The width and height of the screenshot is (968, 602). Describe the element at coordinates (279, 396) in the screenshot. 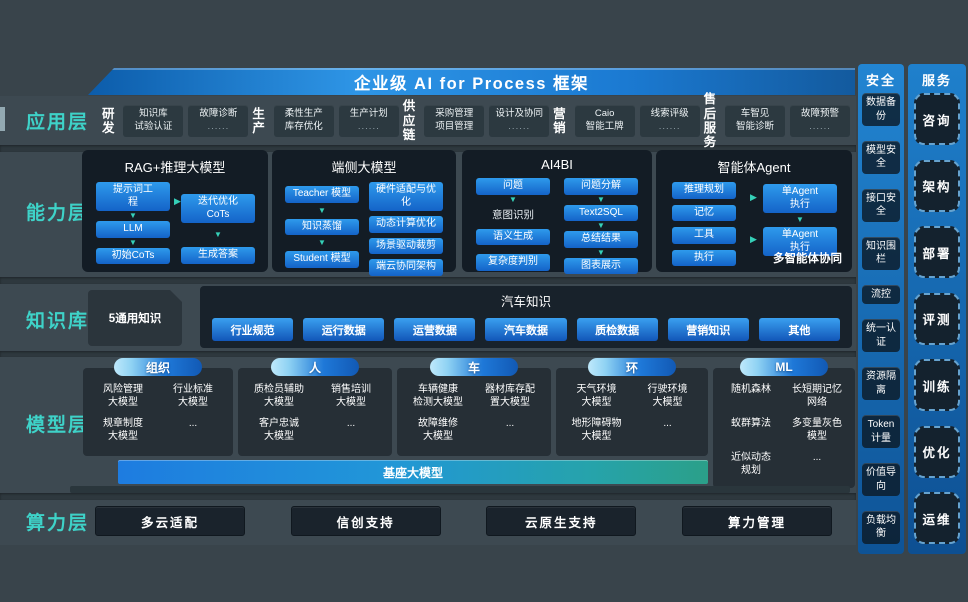

I see `model-item: 质检员辅助 大模型` at that location.